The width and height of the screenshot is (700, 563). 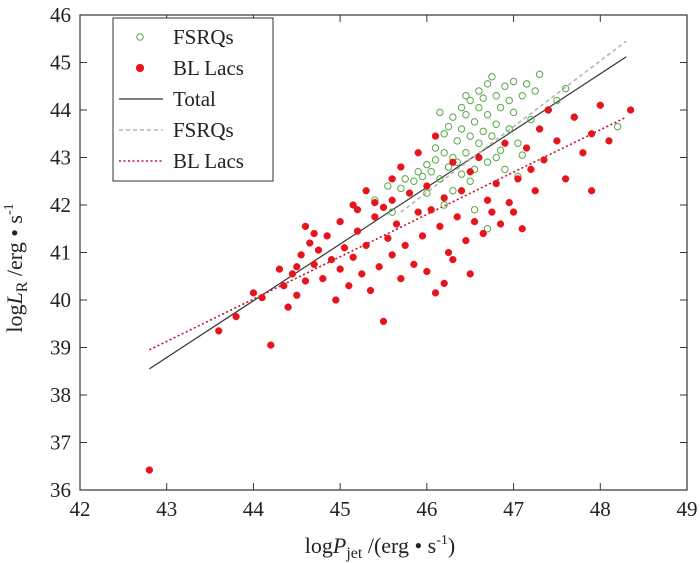 I want to click on x-tick-label: 48, so click(x=600, y=509).